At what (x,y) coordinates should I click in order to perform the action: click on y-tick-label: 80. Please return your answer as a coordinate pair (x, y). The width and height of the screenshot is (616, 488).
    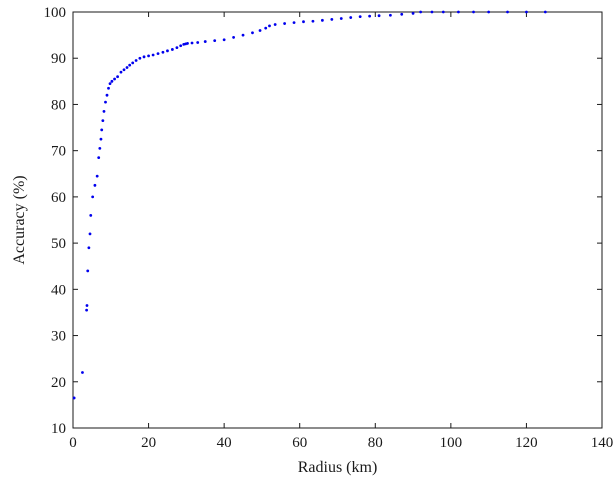
    Looking at the image, I should click on (58, 105).